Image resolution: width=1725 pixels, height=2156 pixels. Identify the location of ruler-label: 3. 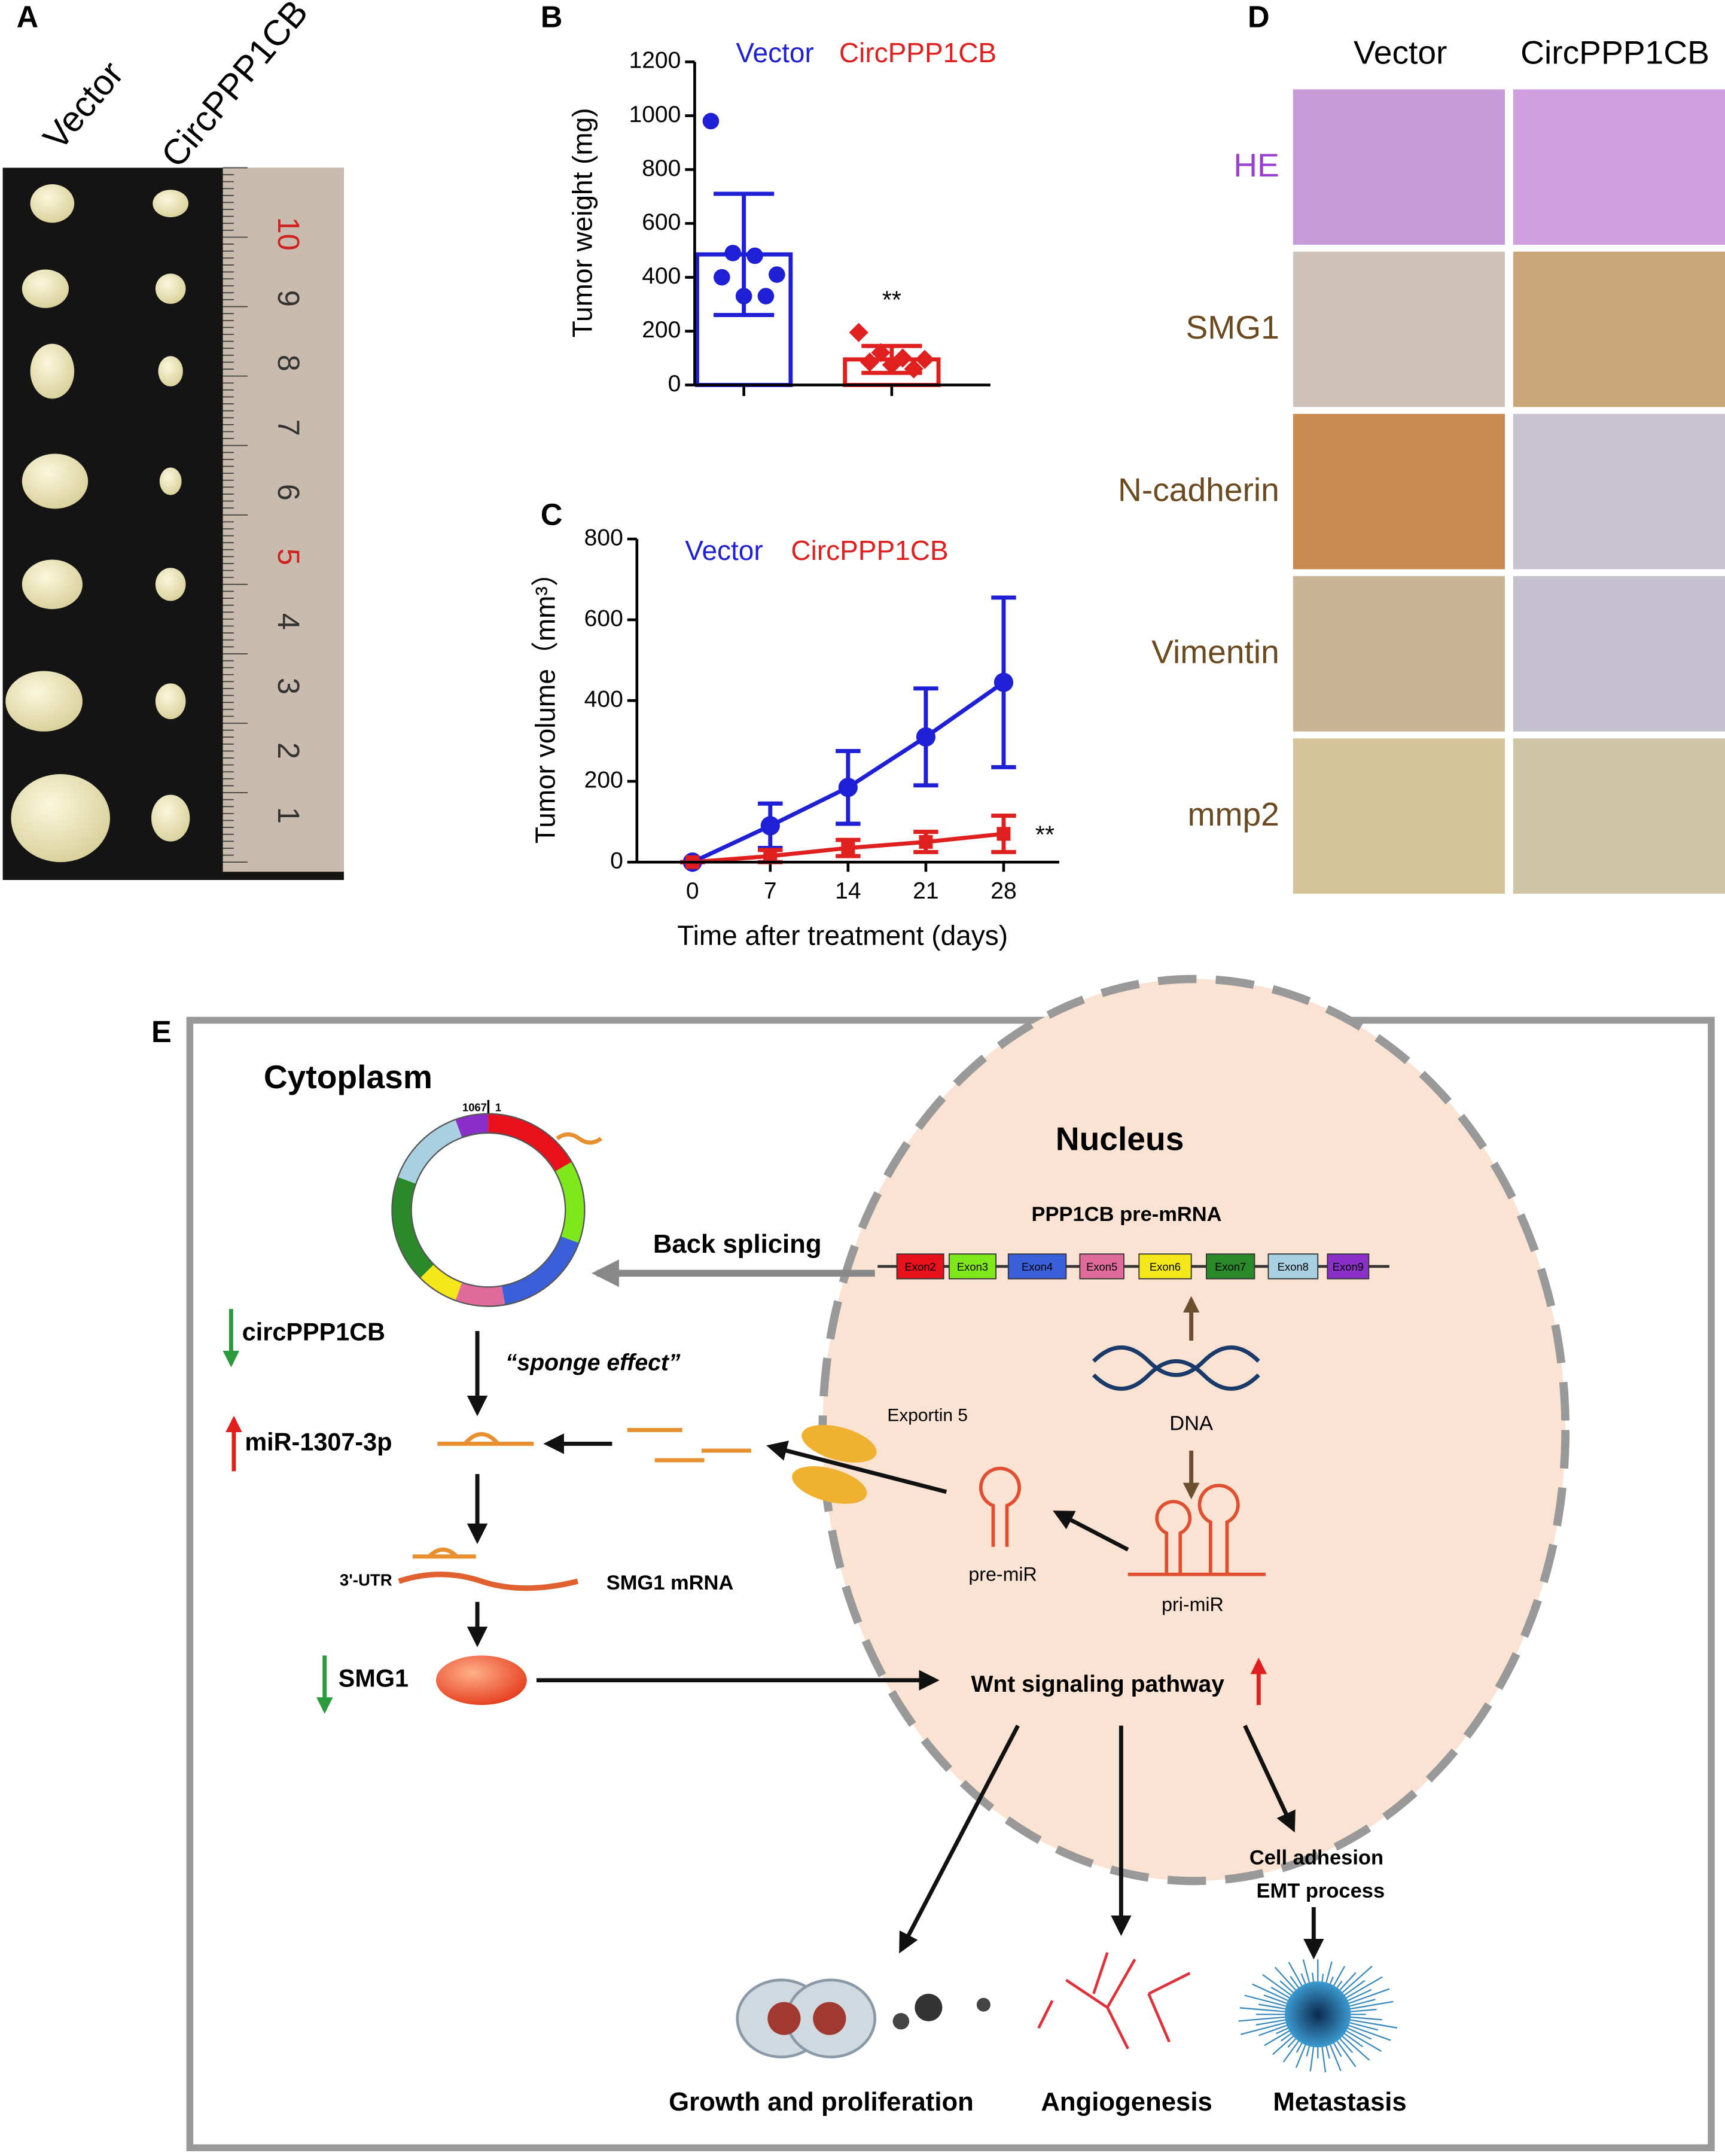
(289, 686).